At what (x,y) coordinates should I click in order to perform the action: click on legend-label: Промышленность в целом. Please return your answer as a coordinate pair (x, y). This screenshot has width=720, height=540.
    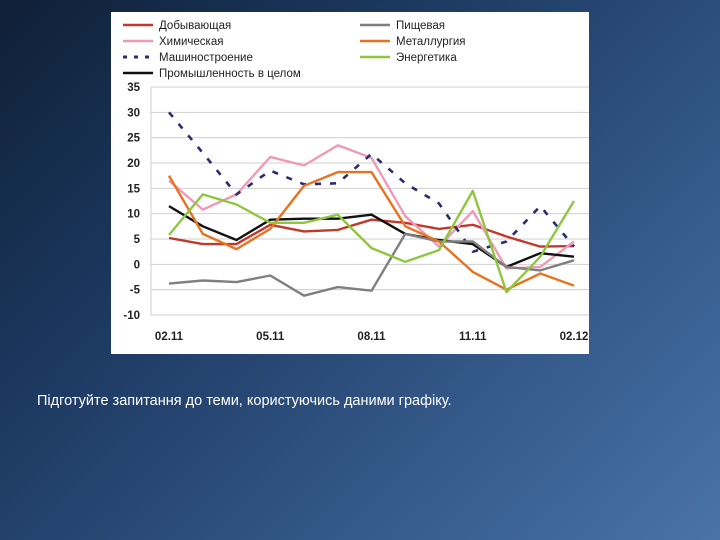
    Looking at the image, I should click on (230, 74).